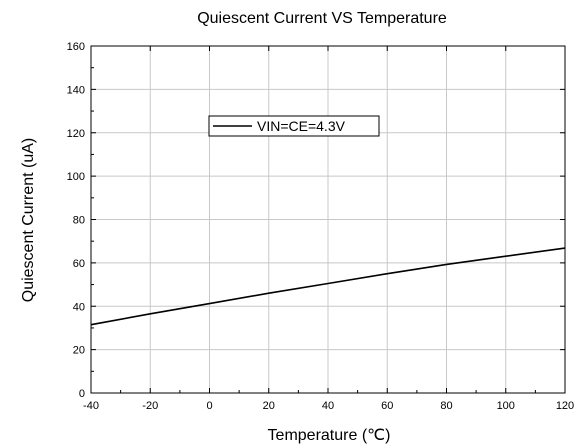 Image resolution: width=584 pixels, height=447 pixels. I want to click on x-tick-label: 120, so click(565, 406).